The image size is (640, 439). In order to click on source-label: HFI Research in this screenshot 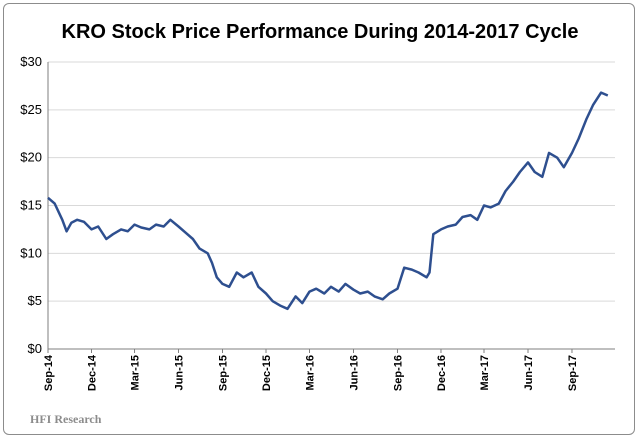, I will do `click(66, 419)`.